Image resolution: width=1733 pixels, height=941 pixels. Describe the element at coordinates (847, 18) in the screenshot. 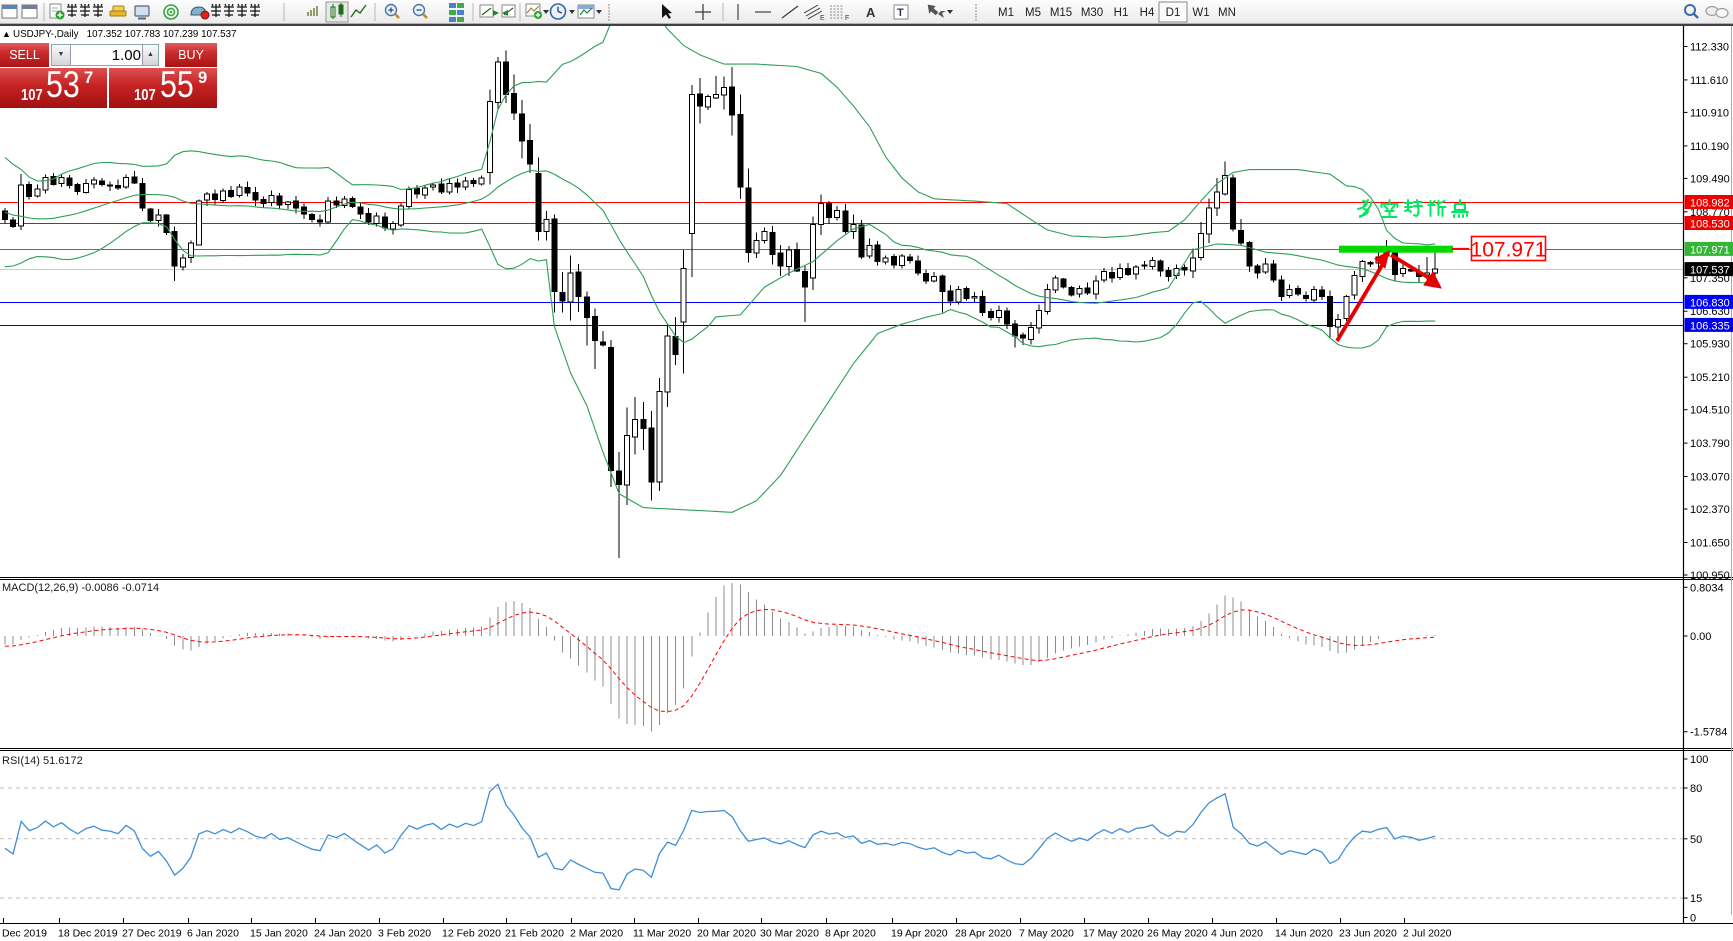

I see `svg-text: F` at that location.